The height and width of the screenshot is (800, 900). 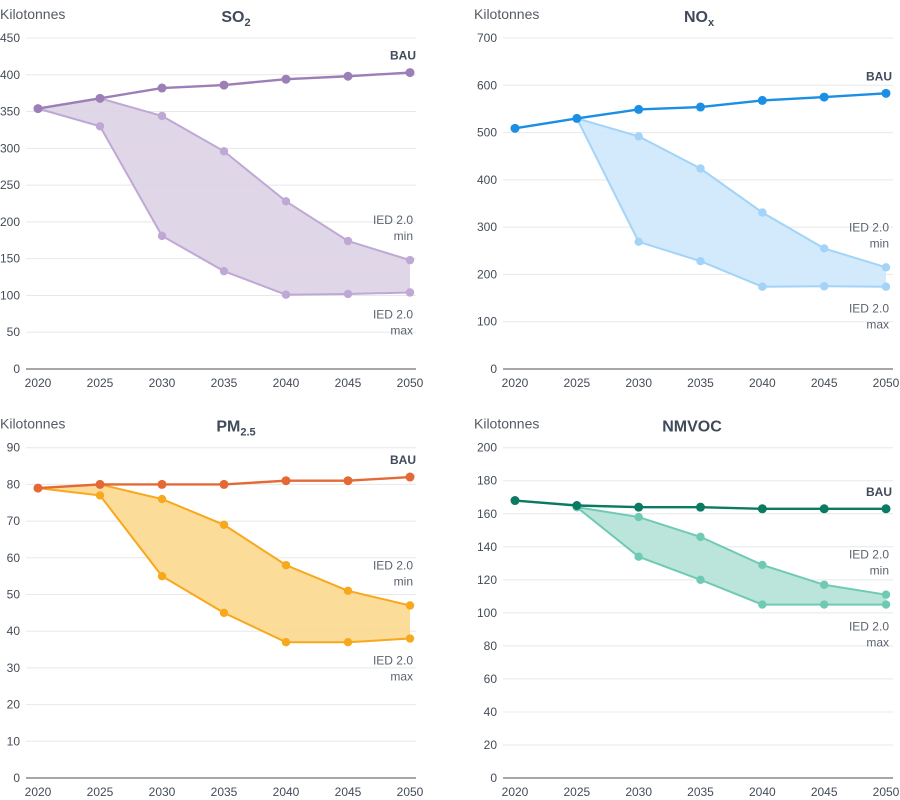 I want to click on y-tick-label: 180, so click(x=487, y=481).